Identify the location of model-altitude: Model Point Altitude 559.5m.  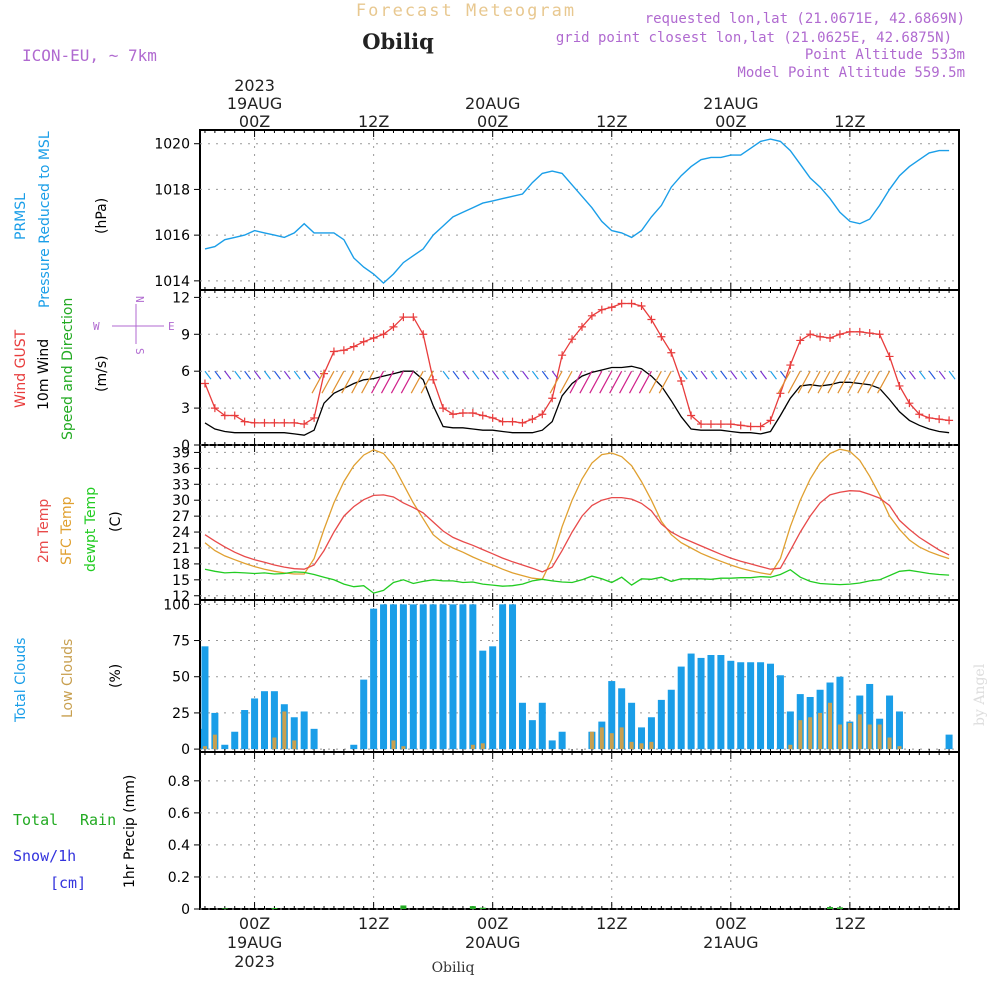
(851, 73).